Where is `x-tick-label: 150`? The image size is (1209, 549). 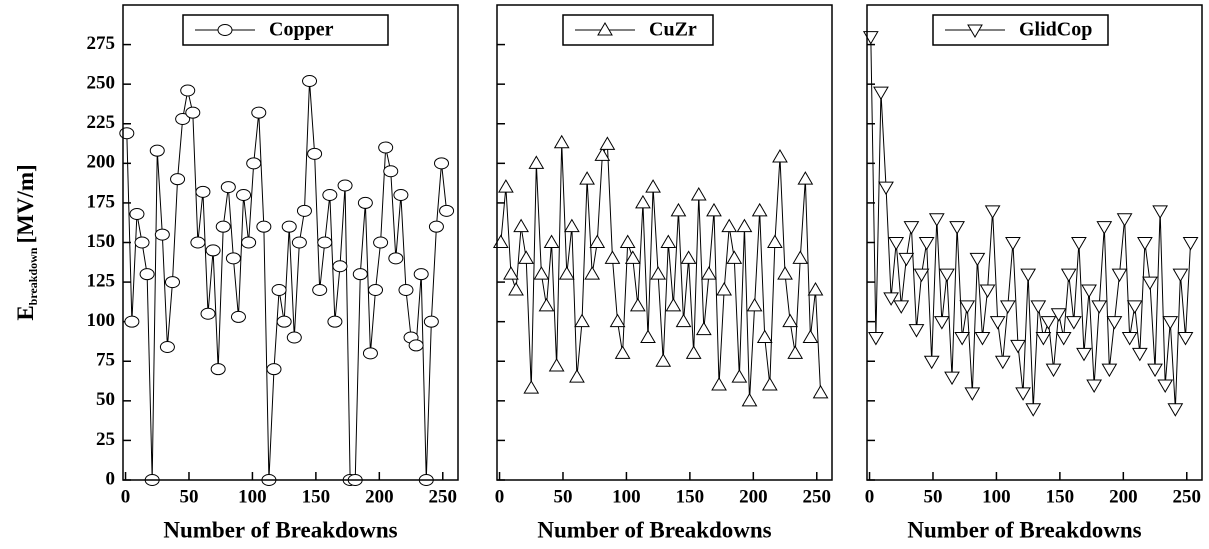
x-tick-label: 150 is located at coordinates (1060, 496).